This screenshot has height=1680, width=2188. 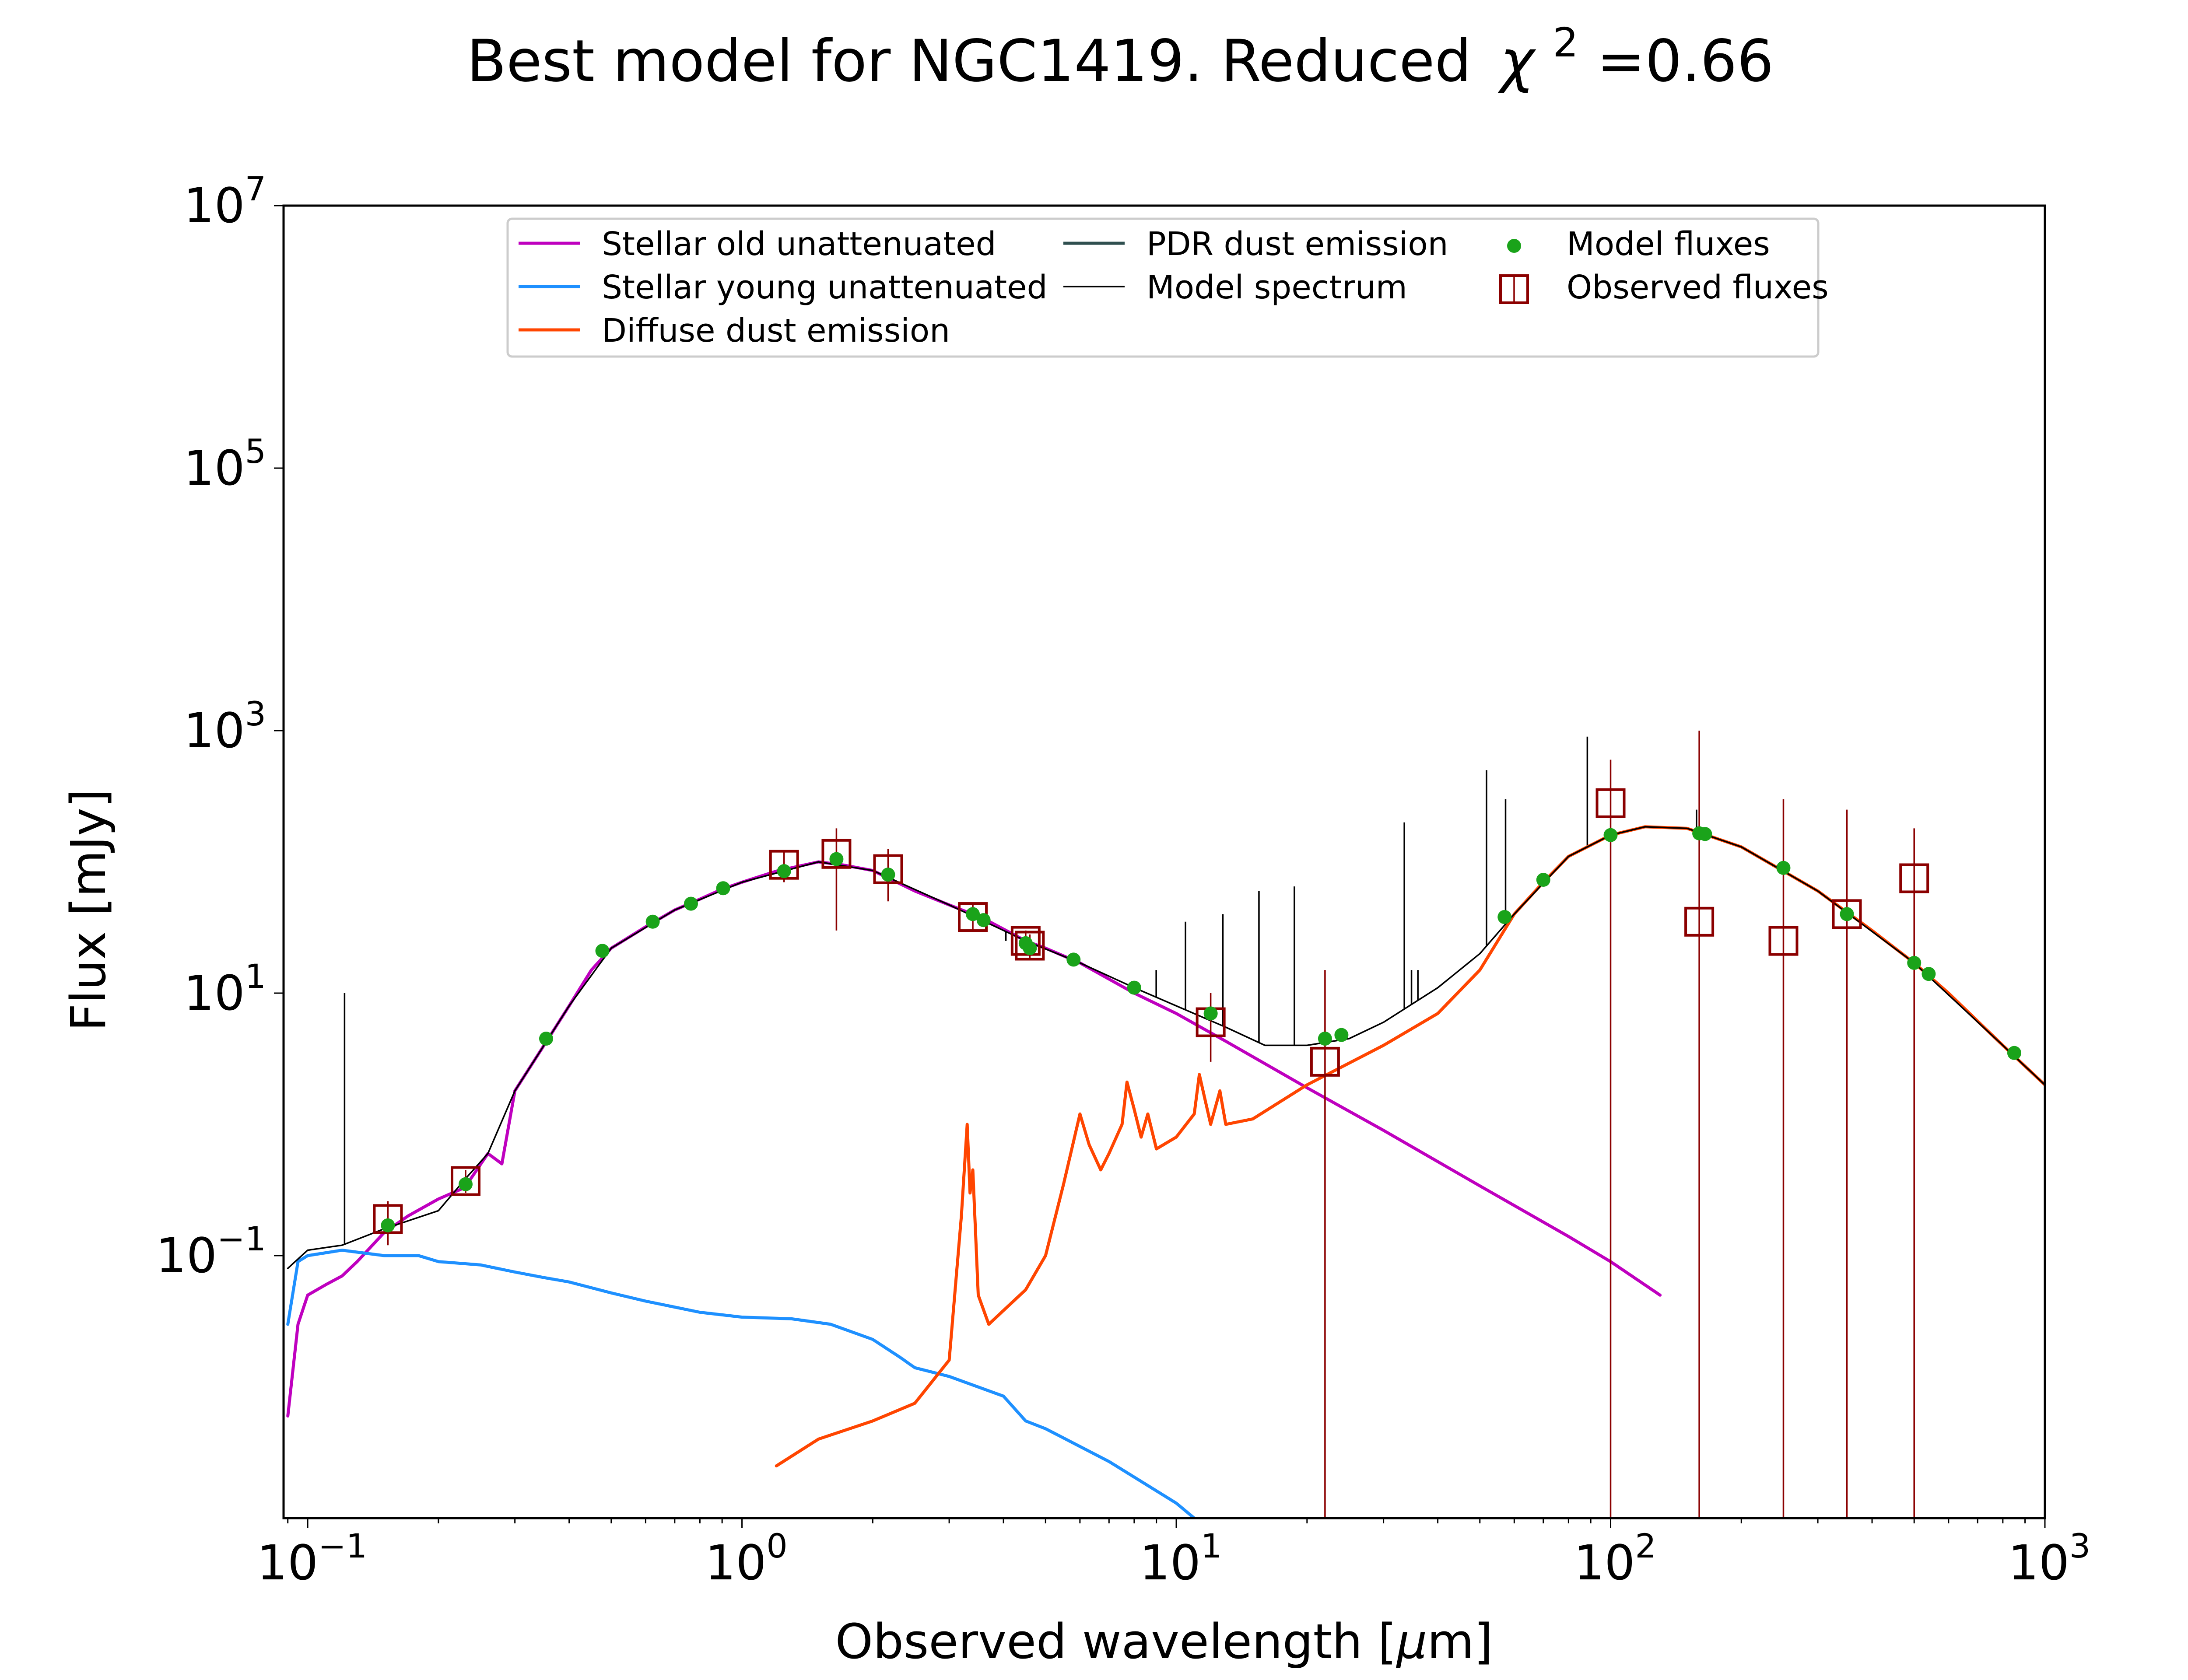 I want to click on x-axis-label: Observed wavelength [μm], so click(x=1164, y=1642).